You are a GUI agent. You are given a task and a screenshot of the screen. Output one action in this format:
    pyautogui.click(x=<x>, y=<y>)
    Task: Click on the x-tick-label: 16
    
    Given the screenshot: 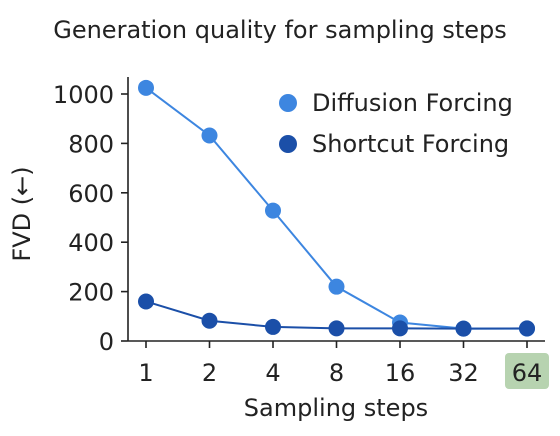 What is the action you would take?
    pyautogui.click(x=400, y=373)
    